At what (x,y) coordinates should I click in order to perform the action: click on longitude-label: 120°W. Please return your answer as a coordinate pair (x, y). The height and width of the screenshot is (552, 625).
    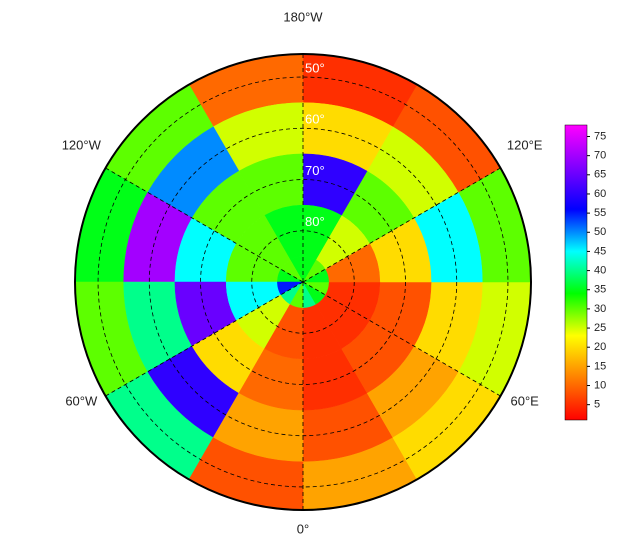
    Looking at the image, I should click on (82, 144).